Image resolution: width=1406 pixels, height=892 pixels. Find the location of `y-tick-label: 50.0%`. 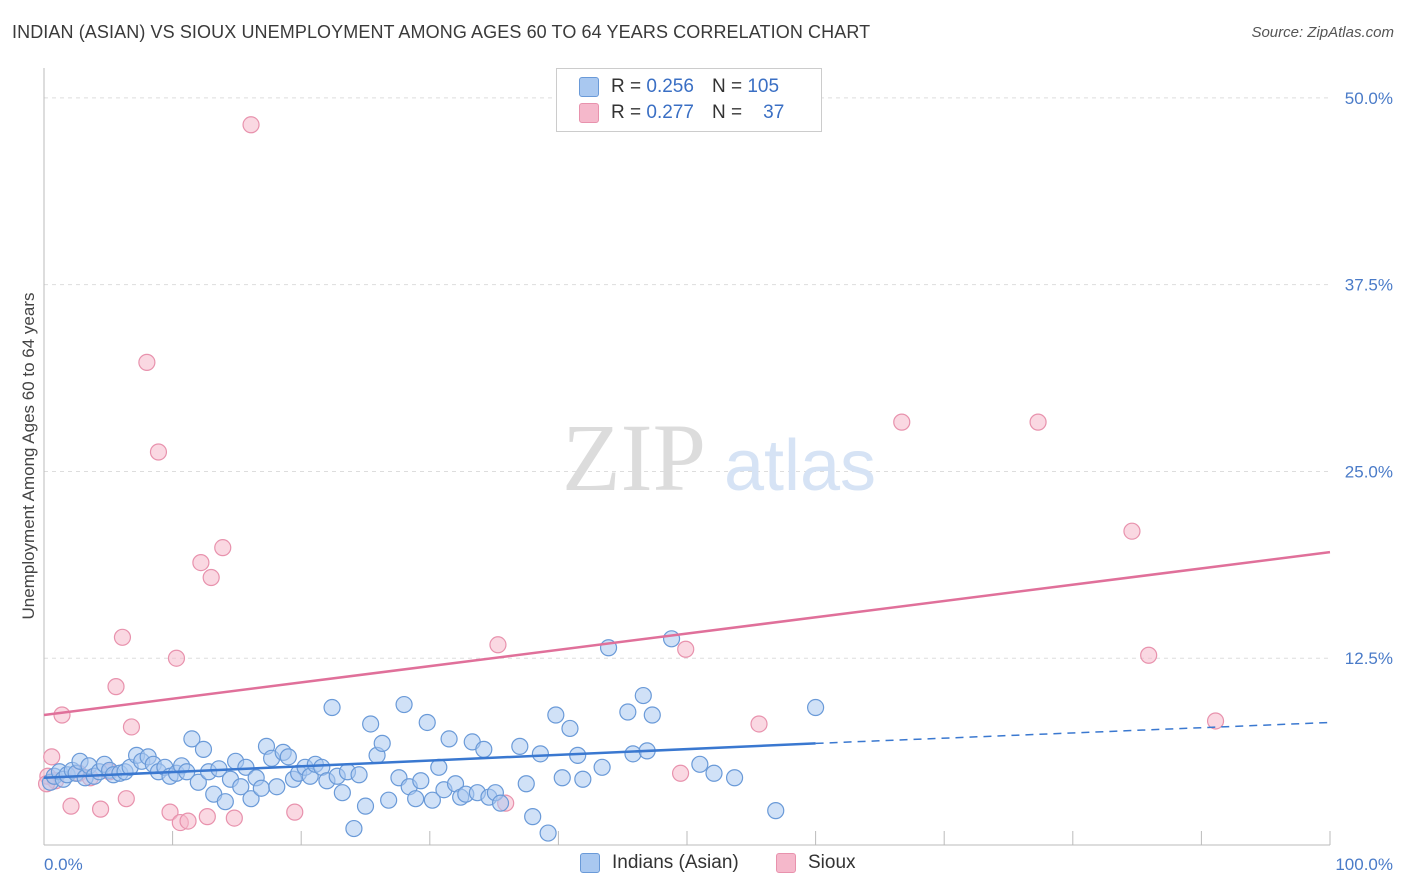

y-tick-label: 50.0% is located at coordinates (1369, 98).